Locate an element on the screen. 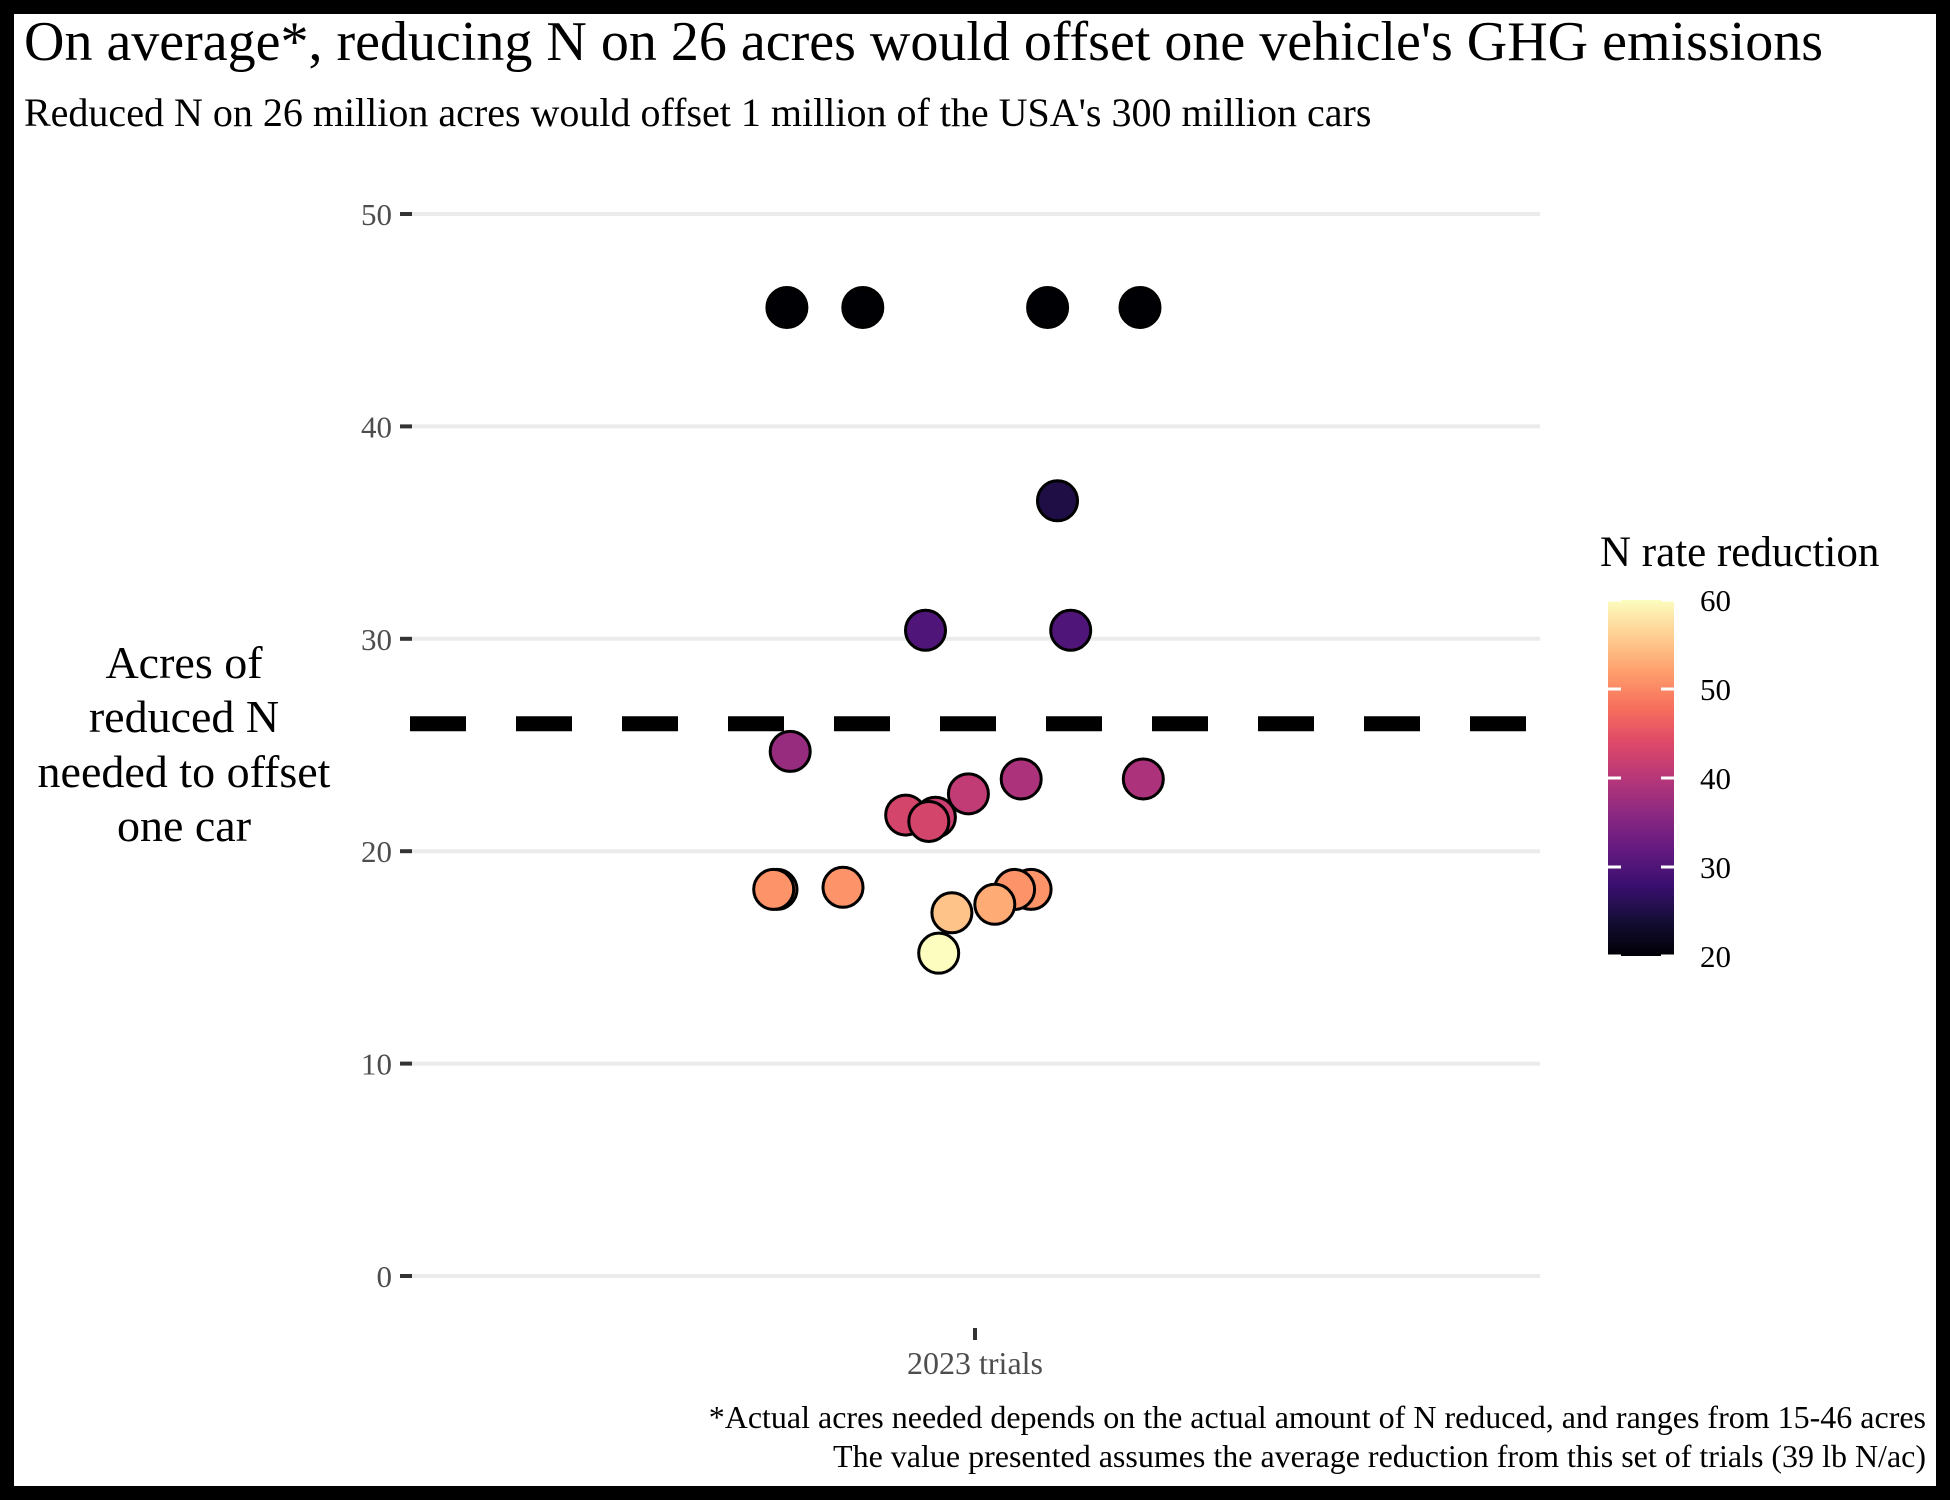  legend-tick-label: 40 is located at coordinates (1715, 778).